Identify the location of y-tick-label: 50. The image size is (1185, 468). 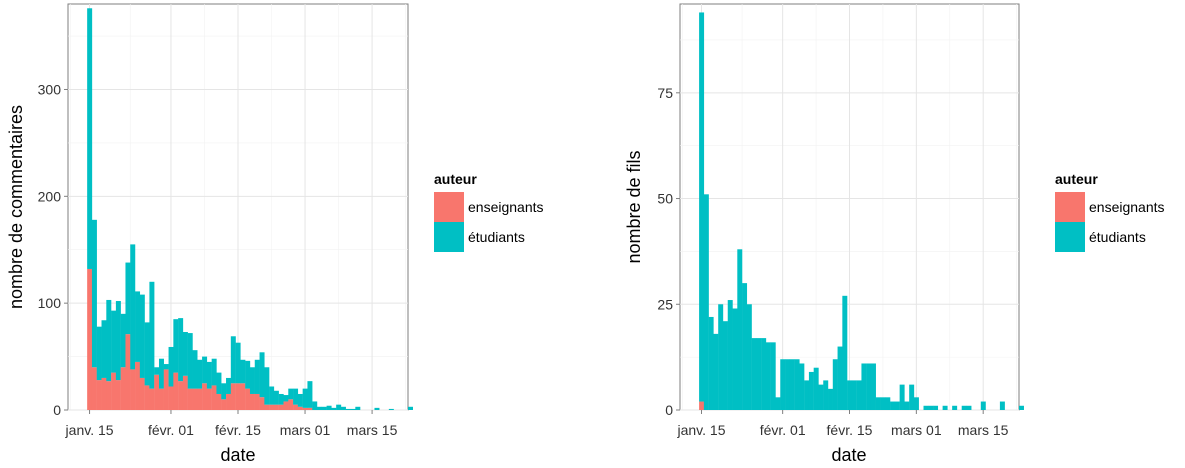
(665, 199).